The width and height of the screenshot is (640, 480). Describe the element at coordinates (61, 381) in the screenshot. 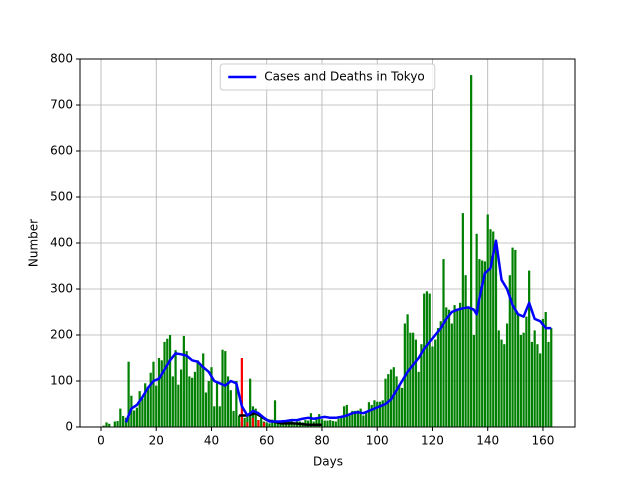

I see `y-tick-label: 100` at that location.